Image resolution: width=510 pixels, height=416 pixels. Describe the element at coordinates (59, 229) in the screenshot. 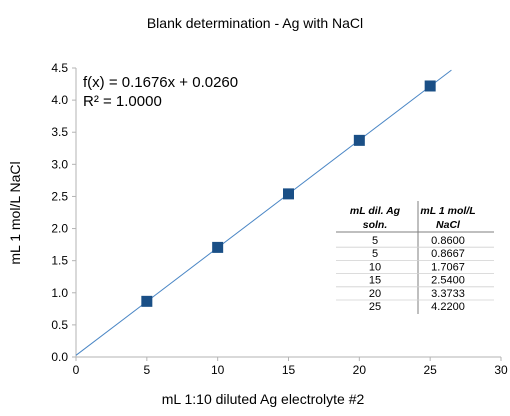

I see `y-tick-label: 2.0` at that location.